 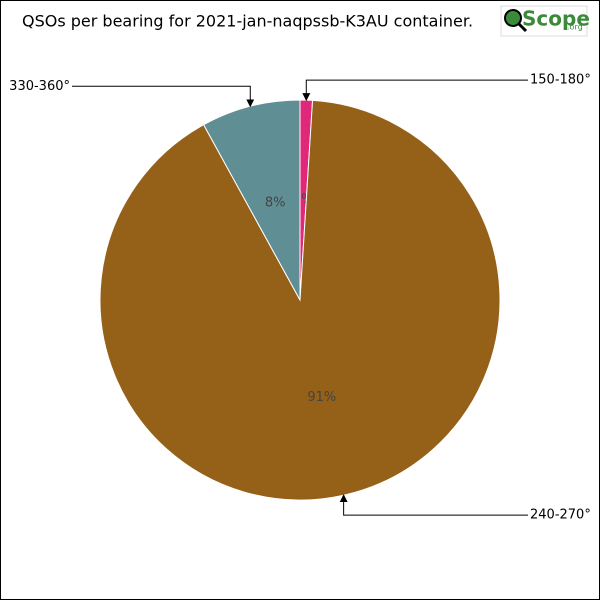 I want to click on callout-label: 240-270°, so click(x=560, y=515).